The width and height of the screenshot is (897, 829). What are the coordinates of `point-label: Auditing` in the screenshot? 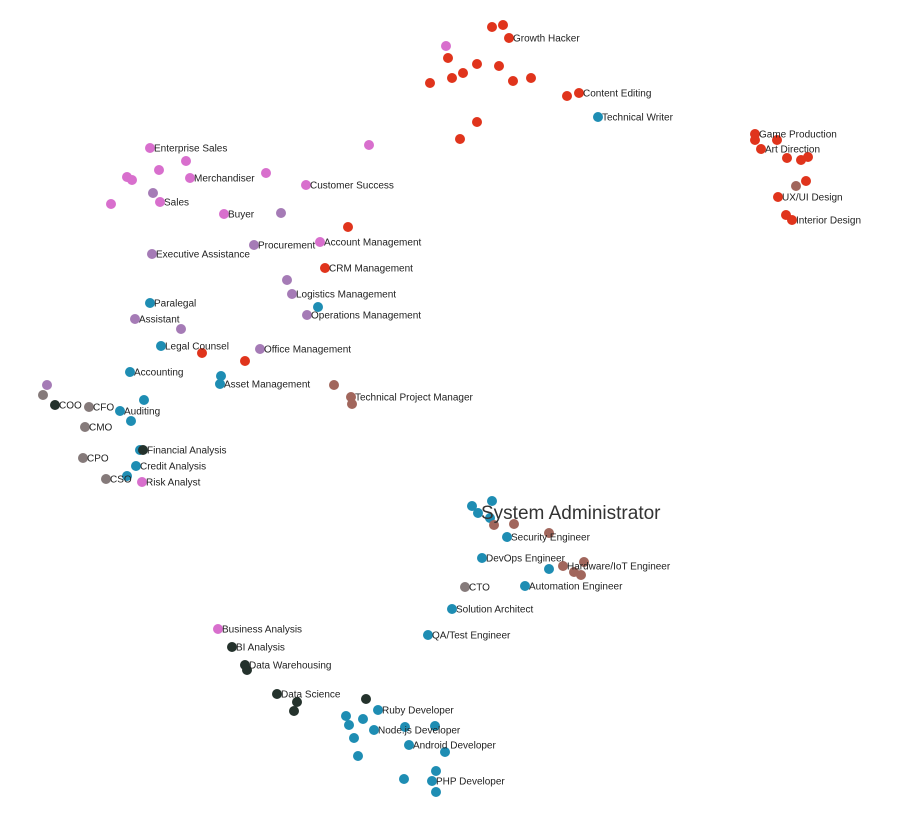 It's located at (142, 412).